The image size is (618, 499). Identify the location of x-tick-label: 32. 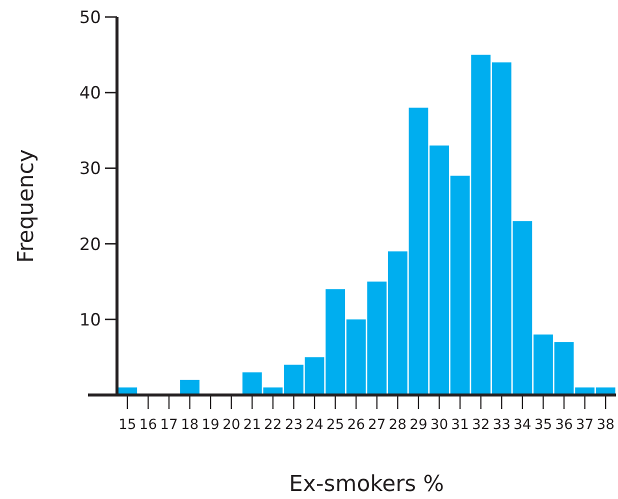
(481, 425).